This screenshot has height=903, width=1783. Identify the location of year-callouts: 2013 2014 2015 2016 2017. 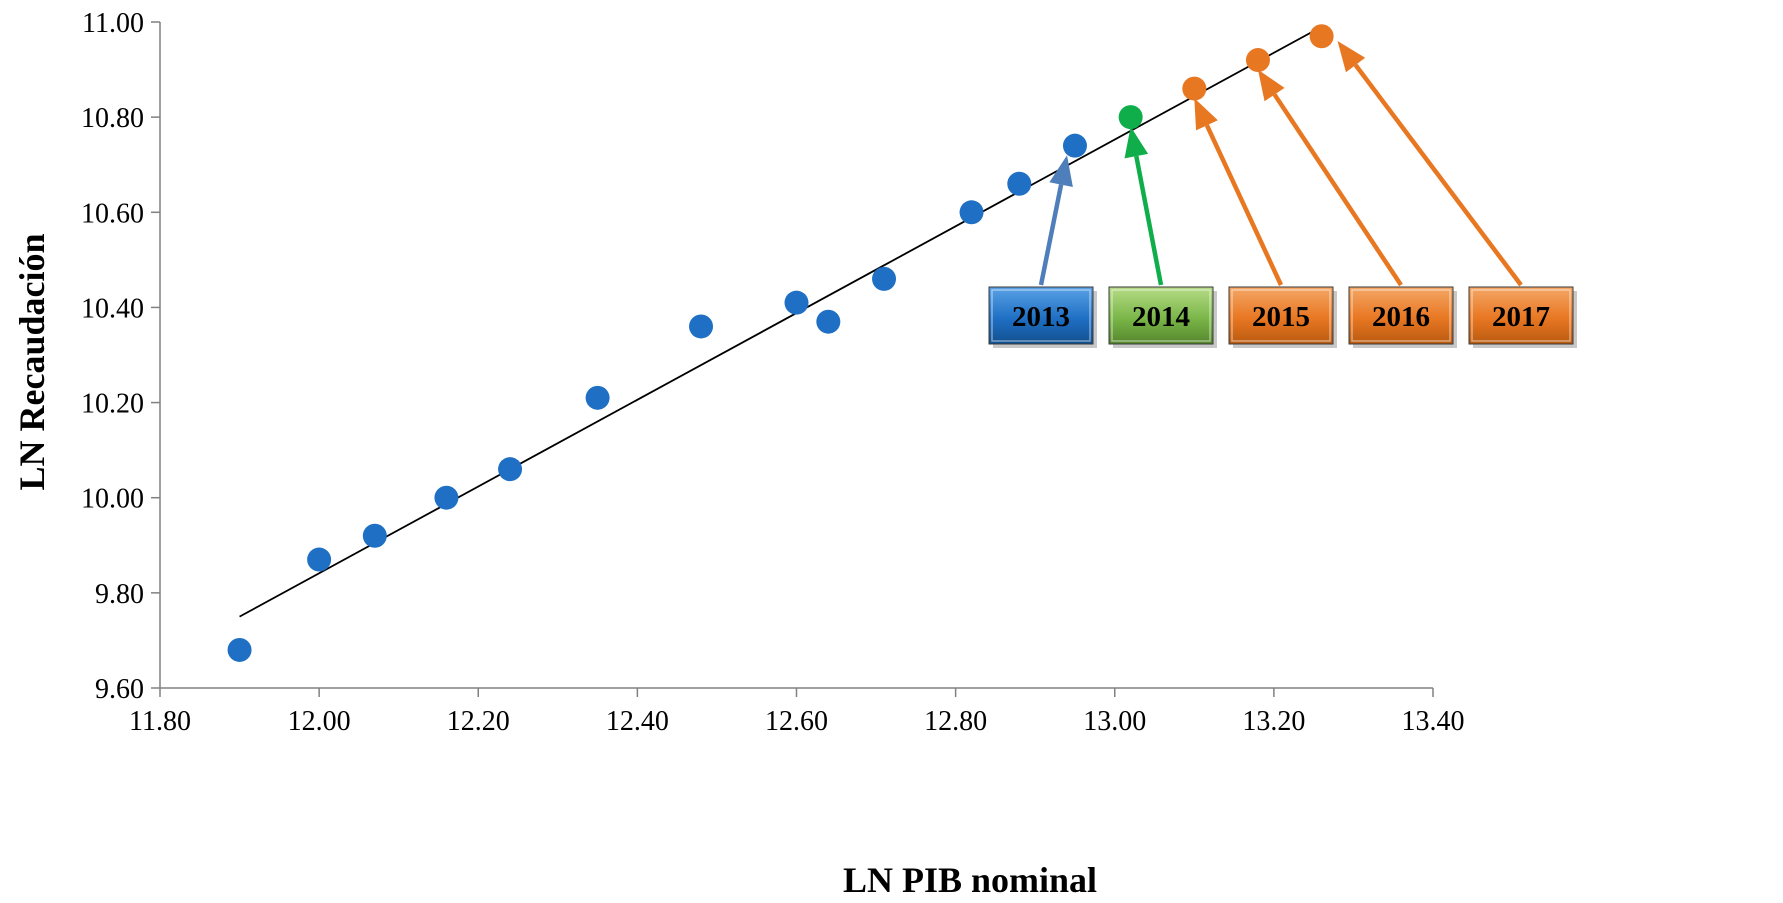
(1282, 194).